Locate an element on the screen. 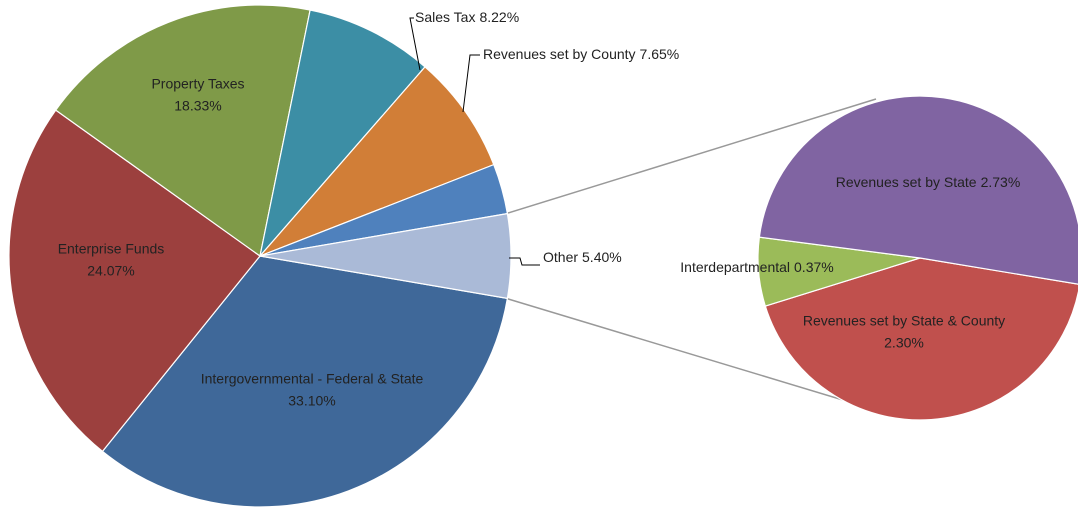  slice-value-label: 0.37% is located at coordinates (814, 267).